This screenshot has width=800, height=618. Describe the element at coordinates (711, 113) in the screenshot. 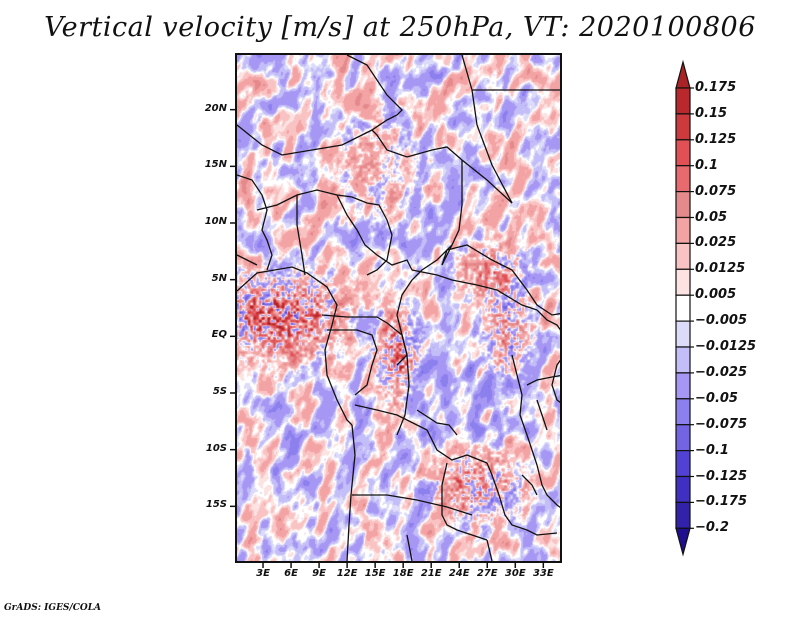

I see `colorbar-label: 0.15` at that location.